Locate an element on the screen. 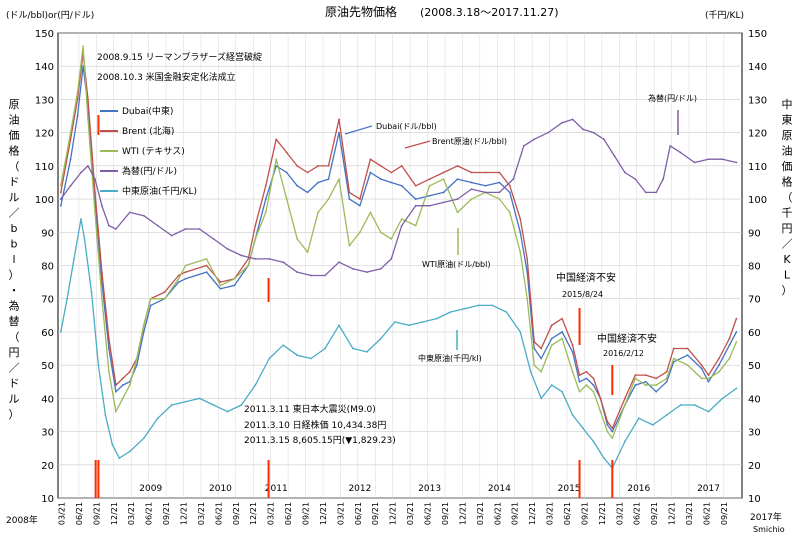 Image resolution: width=800 pixels, height=545 pixels. y-left-label-char: ・ is located at coordinates (14, 290).